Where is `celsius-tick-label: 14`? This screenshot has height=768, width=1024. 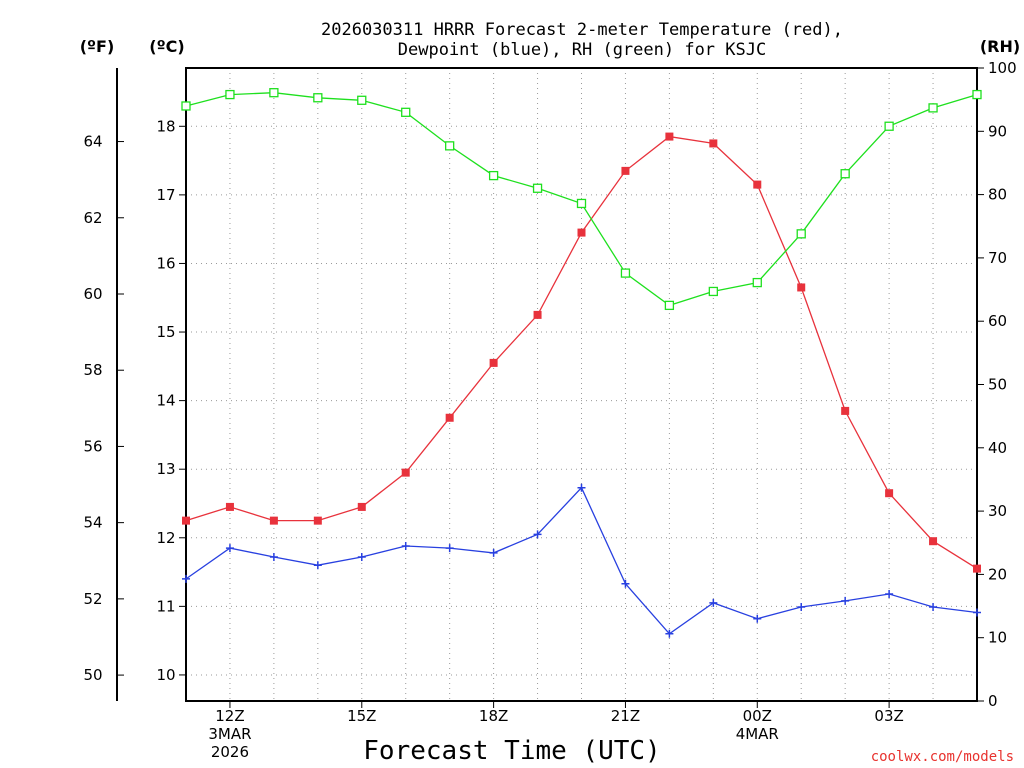
celsius-tick-label: 14 is located at coordinates (165, 401).